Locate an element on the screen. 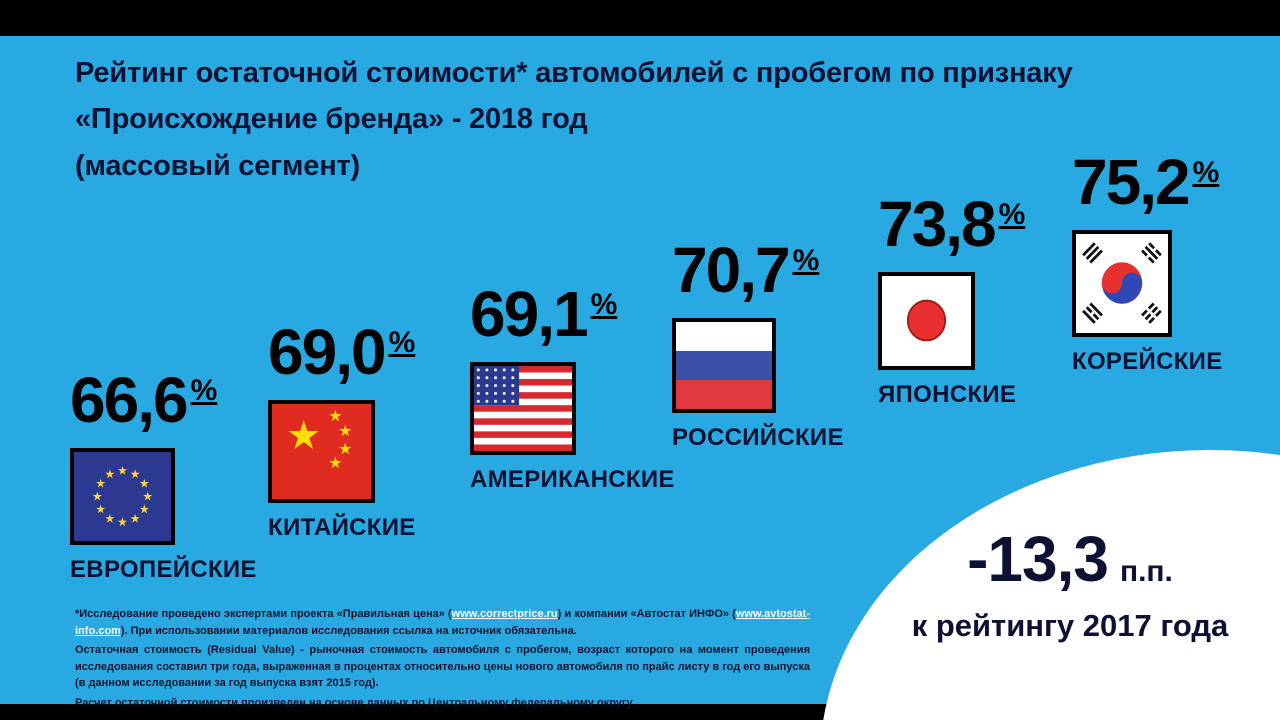 The height and width of the screenshot is (720, 1280). value-number: 69,1 is located at coordinates (529, 314).